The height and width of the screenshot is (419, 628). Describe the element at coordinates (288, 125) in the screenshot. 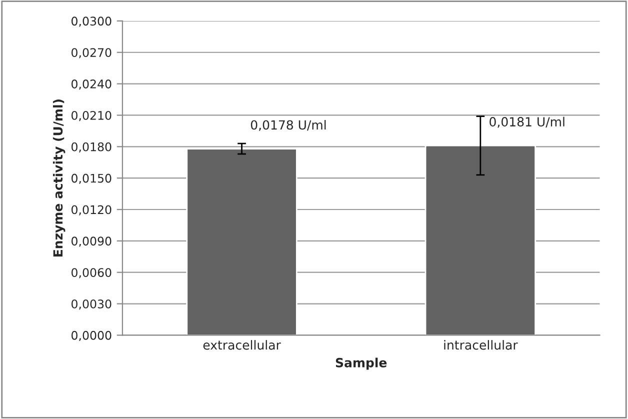

I see `data-label: 0,0178 U/ml` at that location.